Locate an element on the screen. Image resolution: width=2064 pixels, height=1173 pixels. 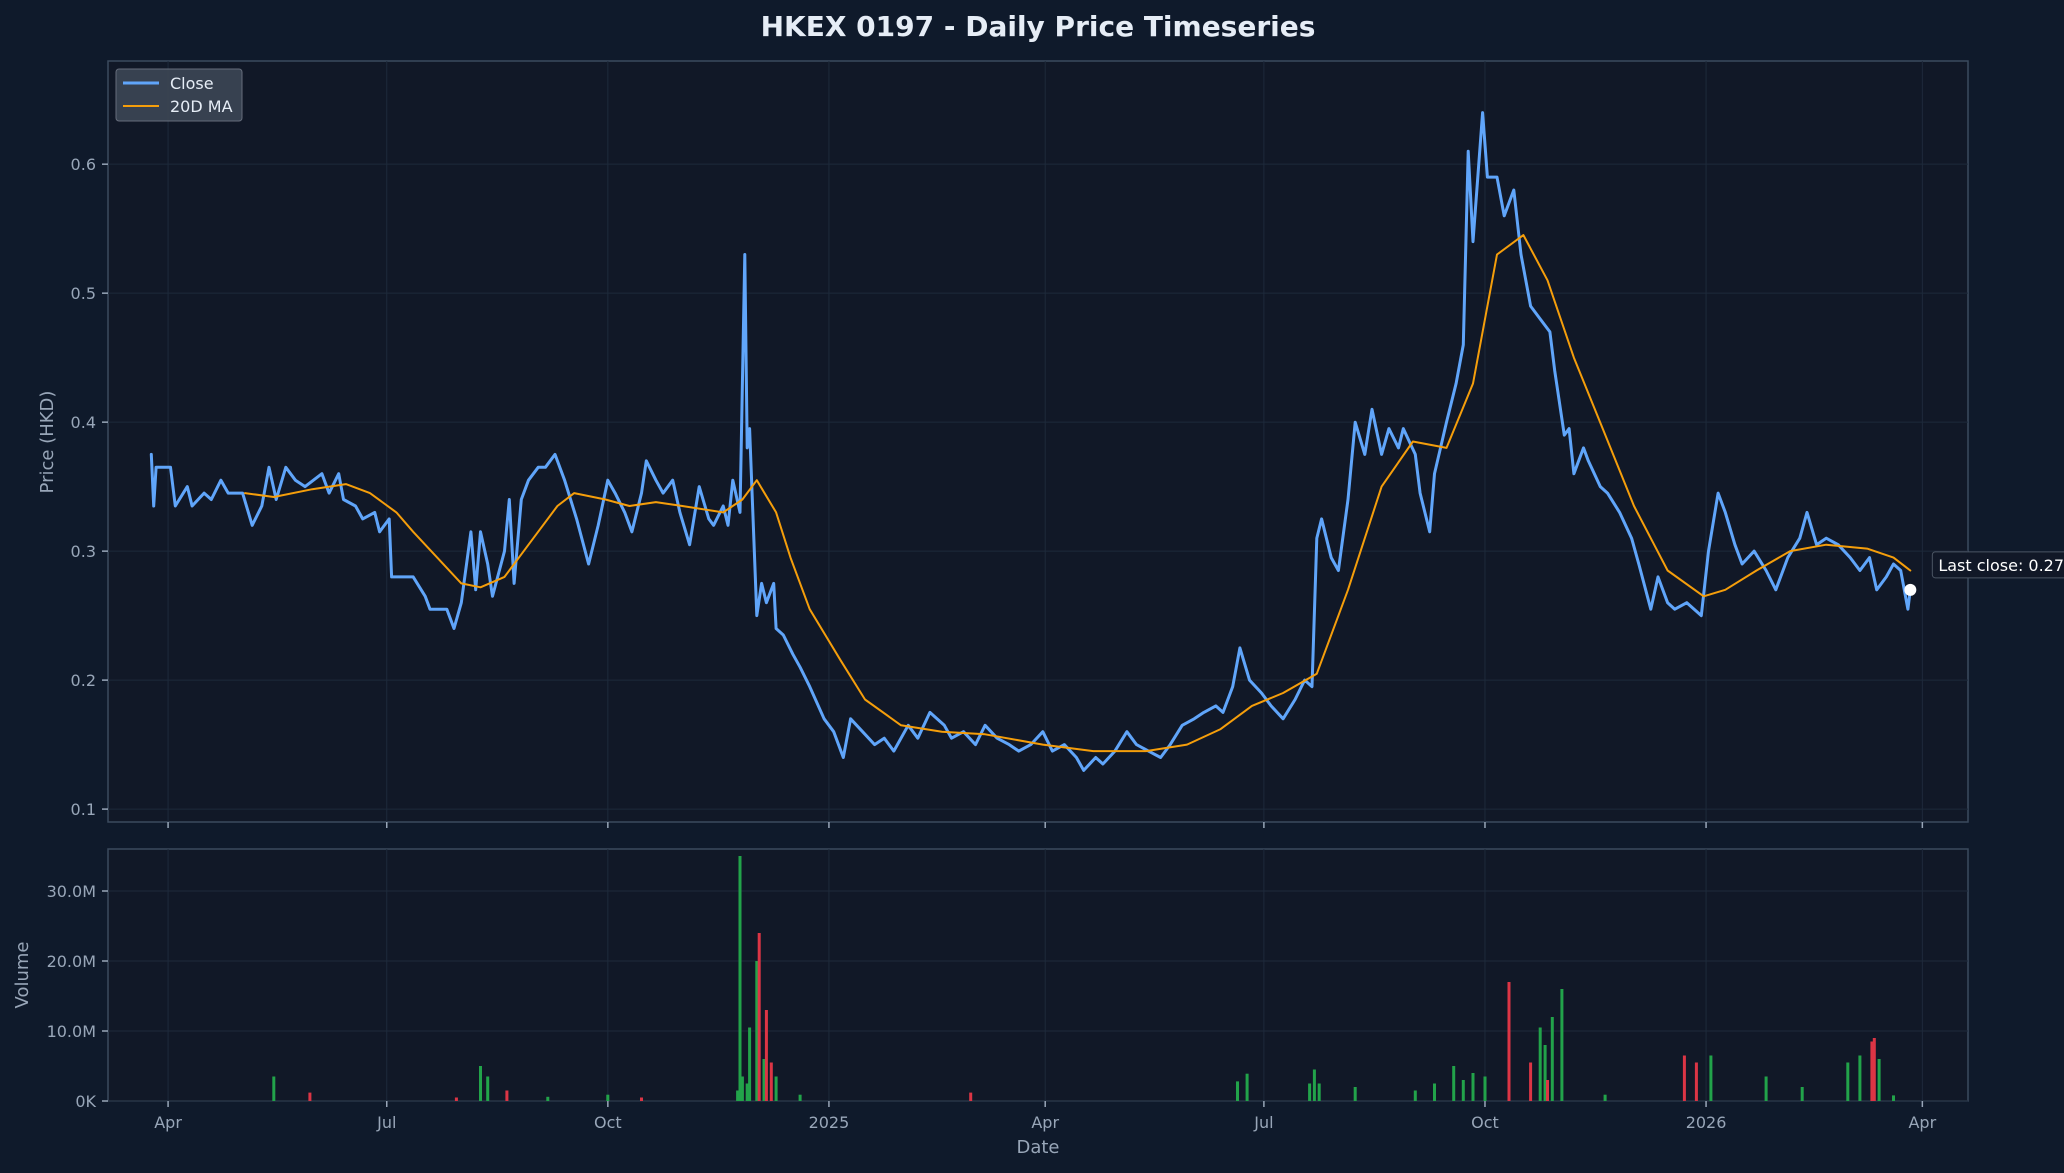
price-y-tick-label: 0.4 is located at coordinates (83, 422).